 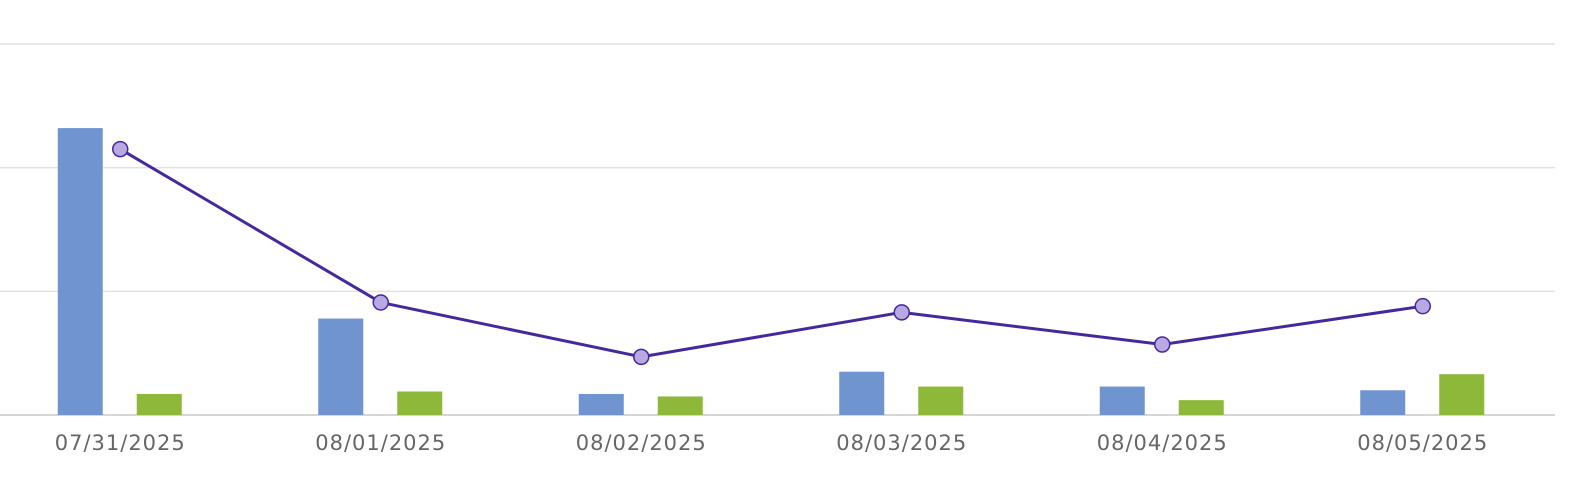 I want to click on x-tick-label: 08/03/2025, so click(x=901, y=443).